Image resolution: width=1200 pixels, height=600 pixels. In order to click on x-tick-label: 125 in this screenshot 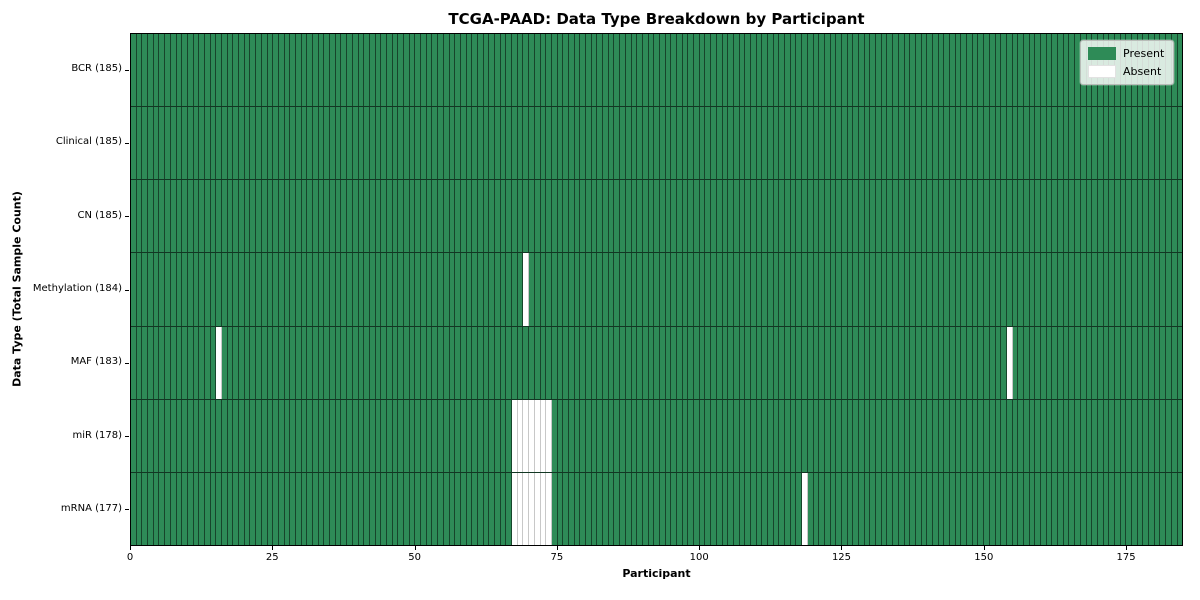, I will do `click(841, 557)`.